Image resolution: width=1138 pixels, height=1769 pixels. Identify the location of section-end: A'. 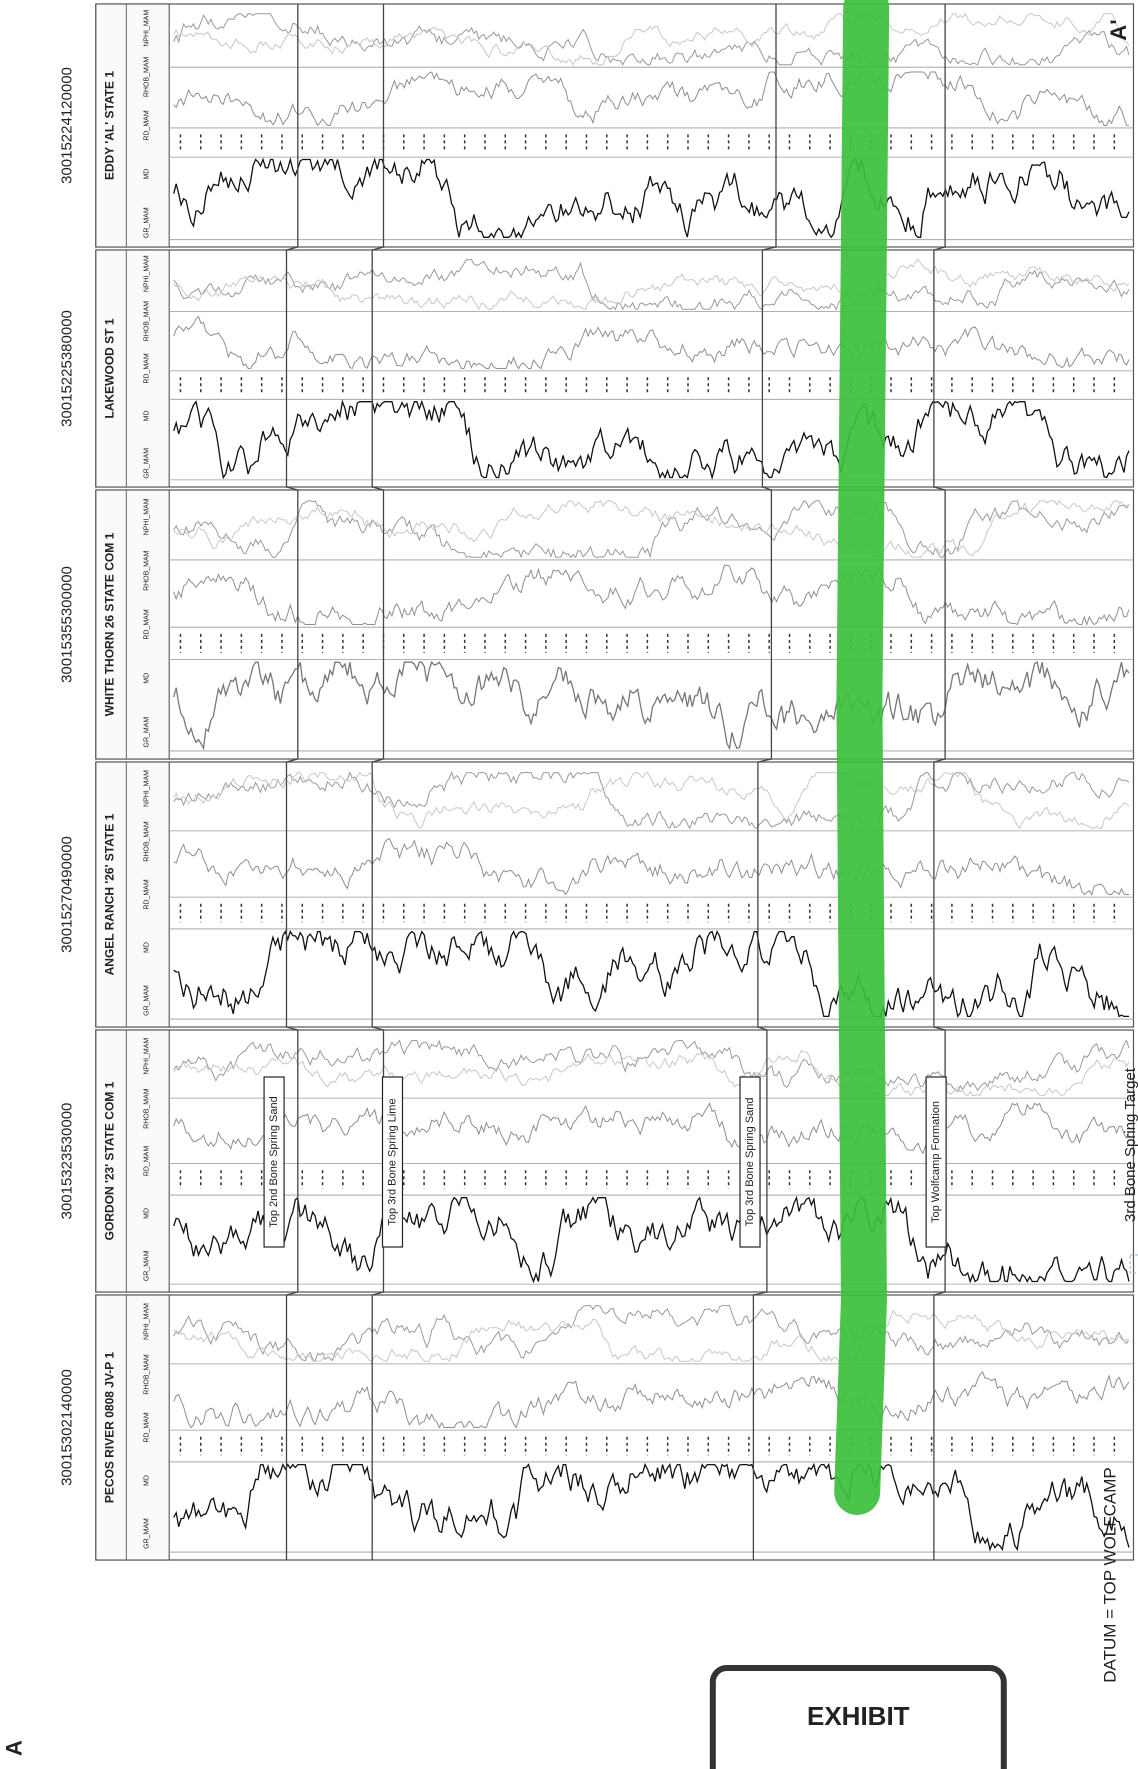
(1118, 29).